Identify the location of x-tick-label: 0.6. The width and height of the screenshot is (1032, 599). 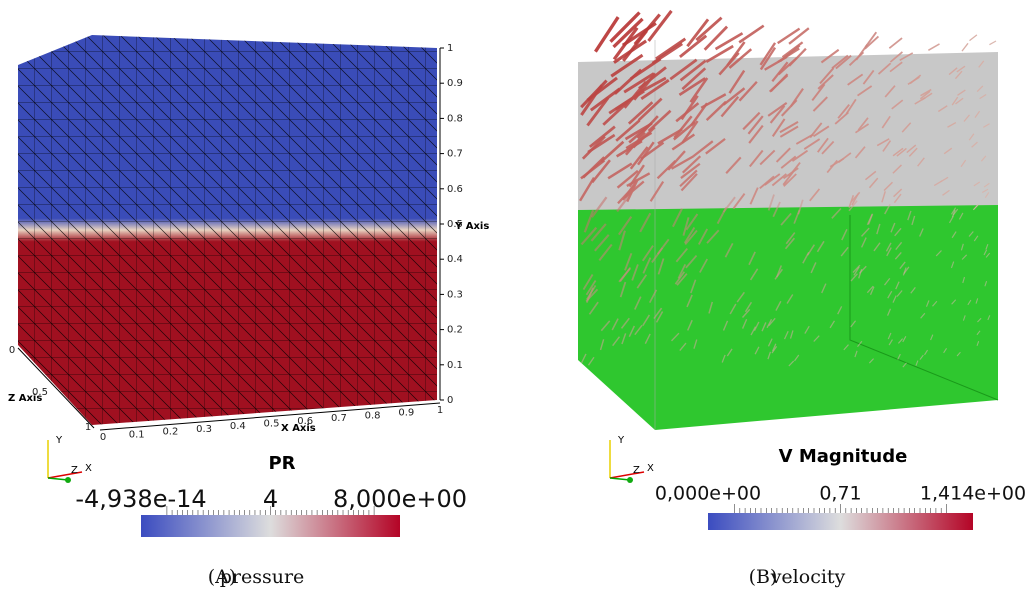
(305, 421).